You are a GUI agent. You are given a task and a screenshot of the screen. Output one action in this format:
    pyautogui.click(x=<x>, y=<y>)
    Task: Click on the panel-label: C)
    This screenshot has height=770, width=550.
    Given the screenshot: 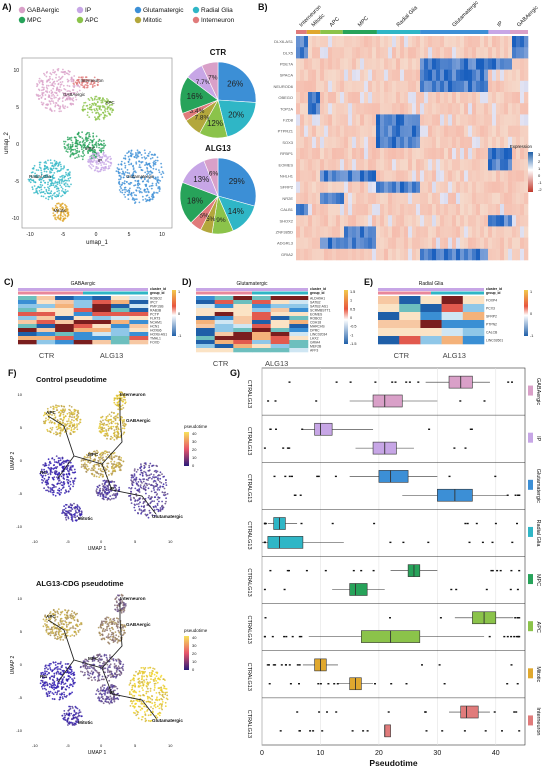 What is the action you would take?
    pyautogui.click(x=9, y=282)
    